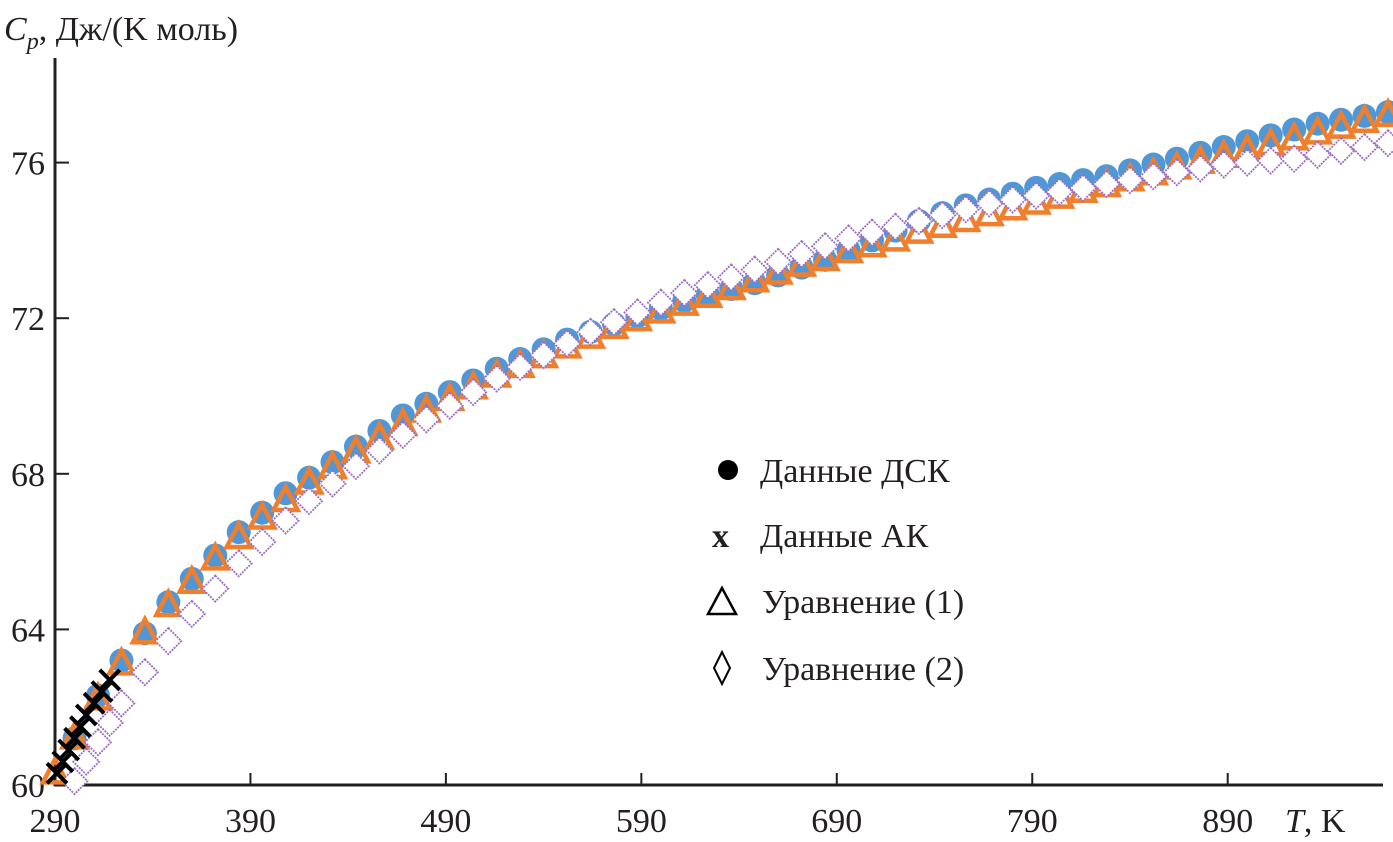  Describe the element at coordinates (15, 29) in the screenshot. I see `y-axis-symbol: C` at that location.